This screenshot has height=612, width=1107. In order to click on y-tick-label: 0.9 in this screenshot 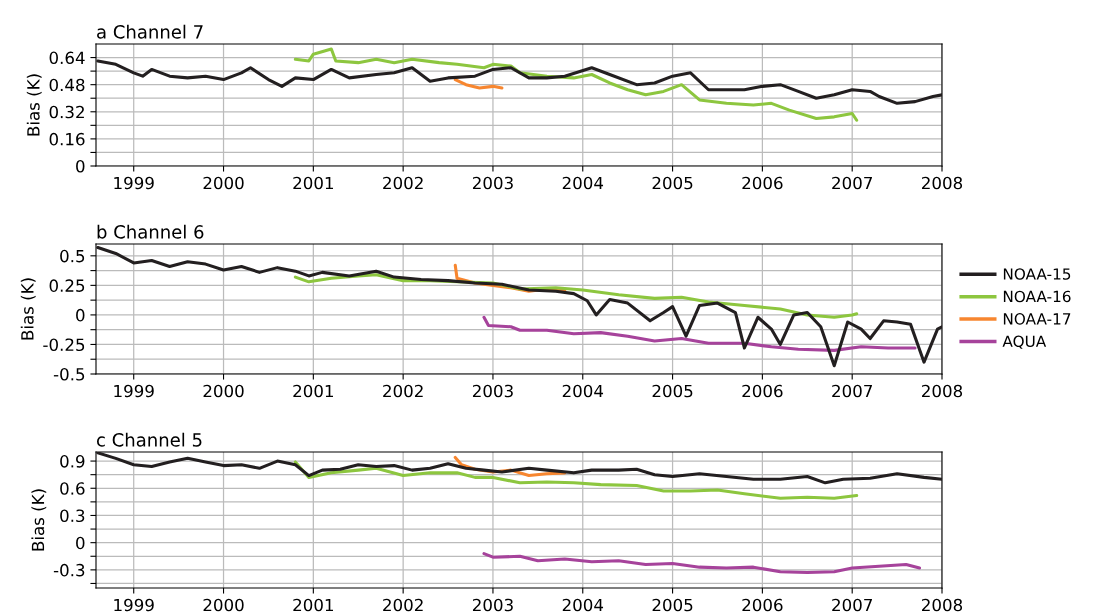, I will do `click(72, 461)`.